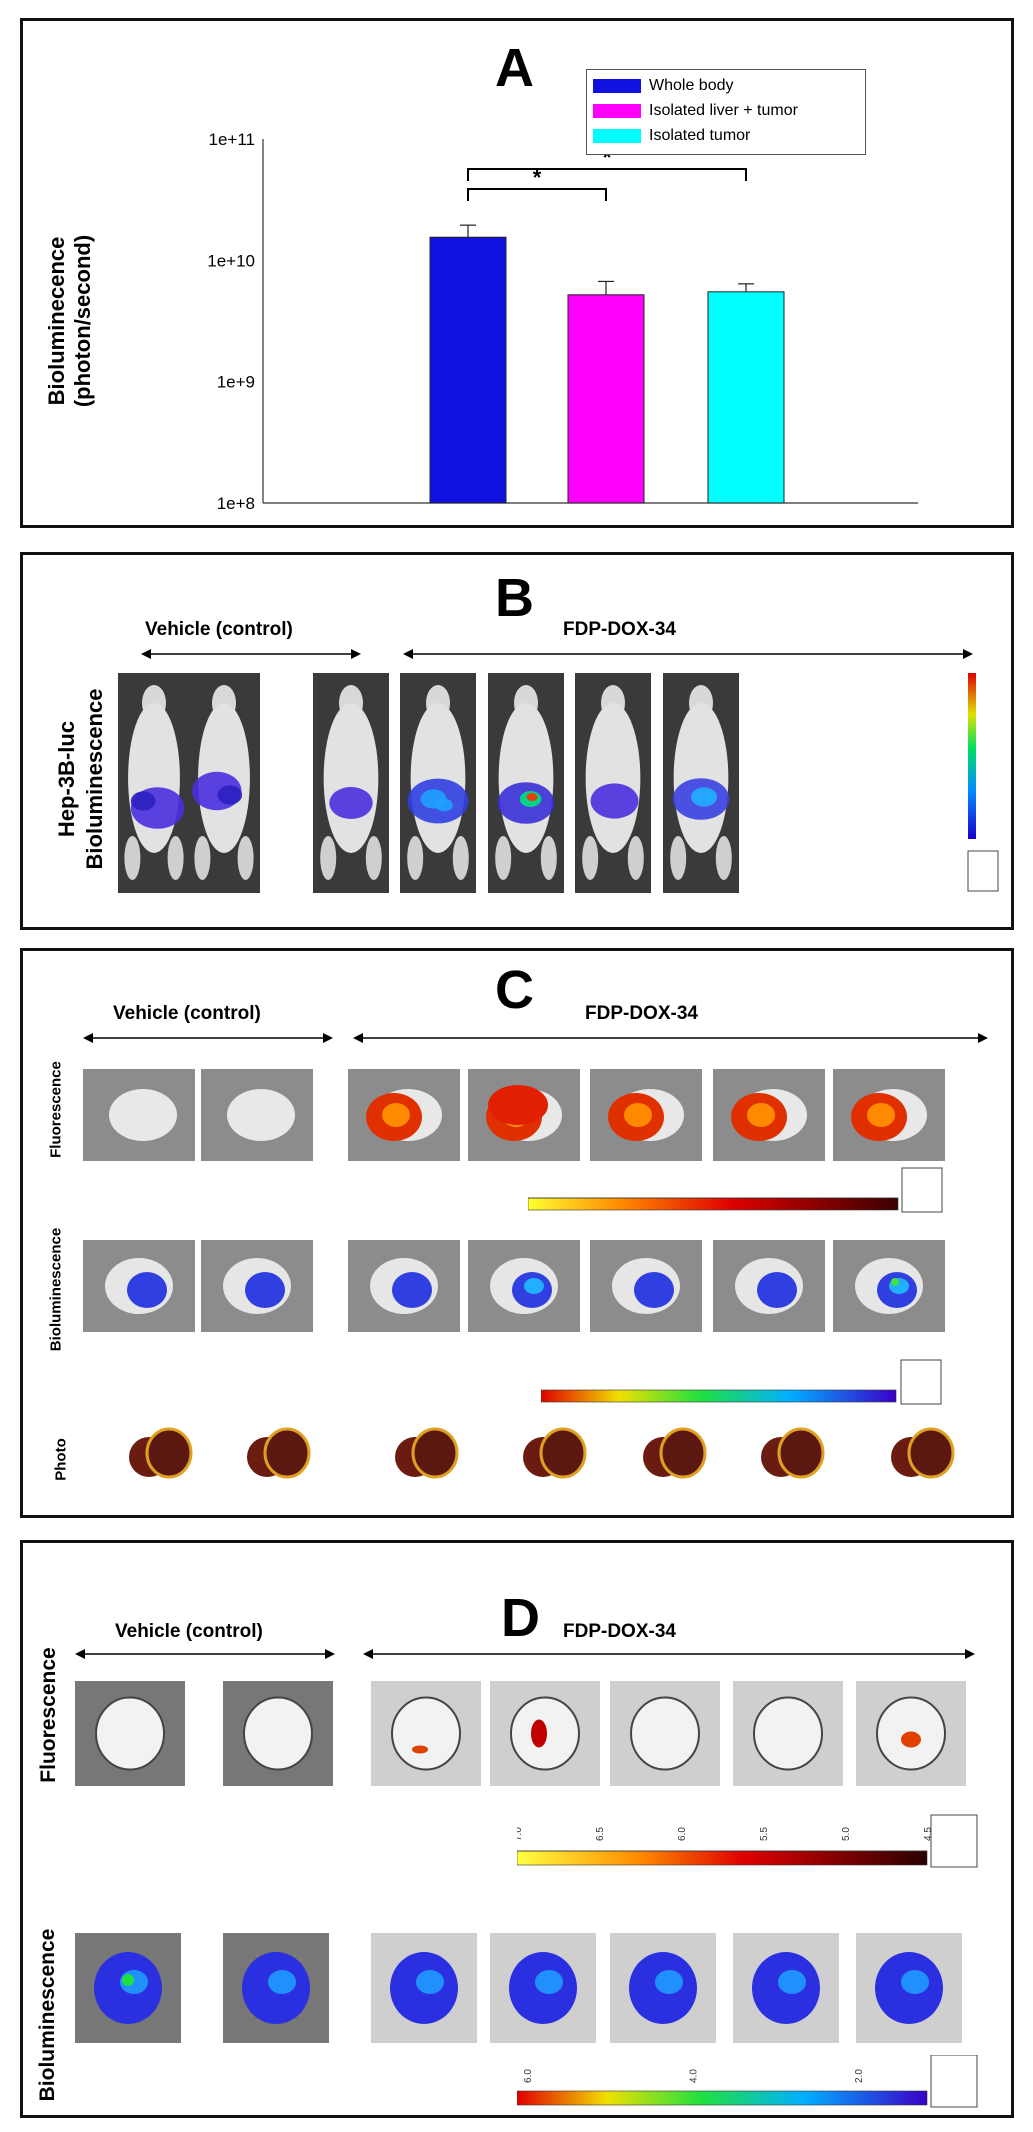 The image size is (1033, 2132). I want to click on y-axis-label: Bioluminecence (photon/second), so click(71, 321).